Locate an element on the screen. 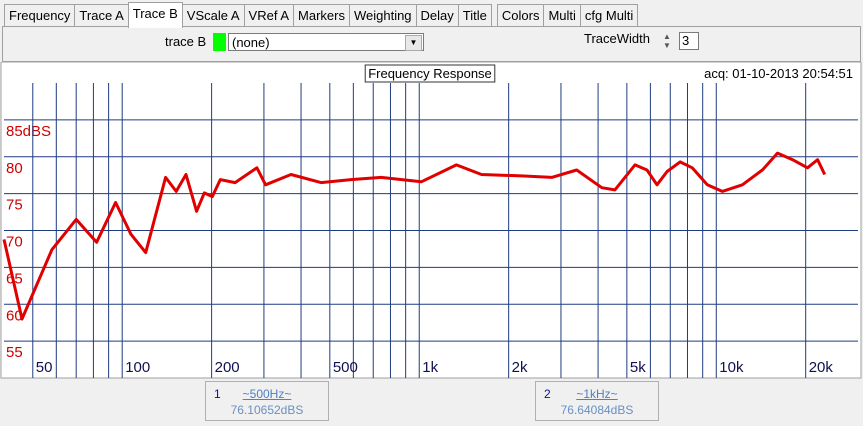 This screenshot has width=863, height=426. width-label: TraceWidth is located at coordinates (617, 38).